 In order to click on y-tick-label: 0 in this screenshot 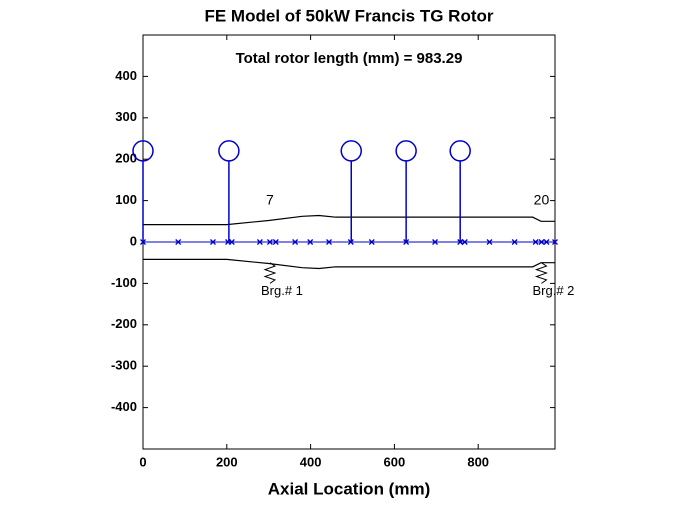, I will do `click(133, 240)`.